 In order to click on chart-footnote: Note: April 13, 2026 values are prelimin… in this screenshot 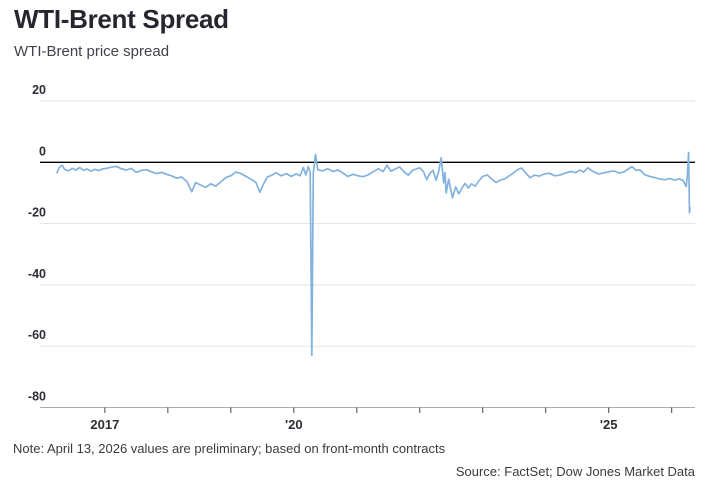, I will do `click(229, 448)`.